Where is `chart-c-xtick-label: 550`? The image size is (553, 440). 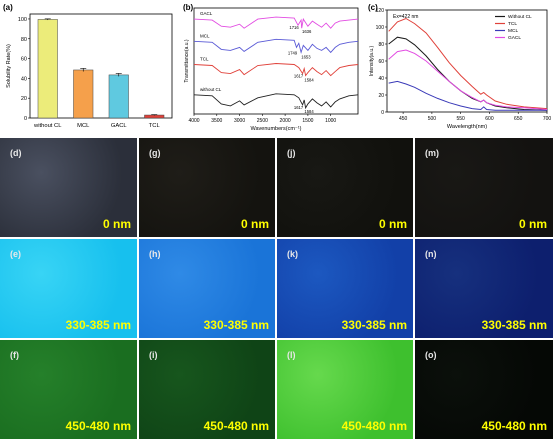 chart-c-xtick-label: 550 is located at coordinates (460, 119).